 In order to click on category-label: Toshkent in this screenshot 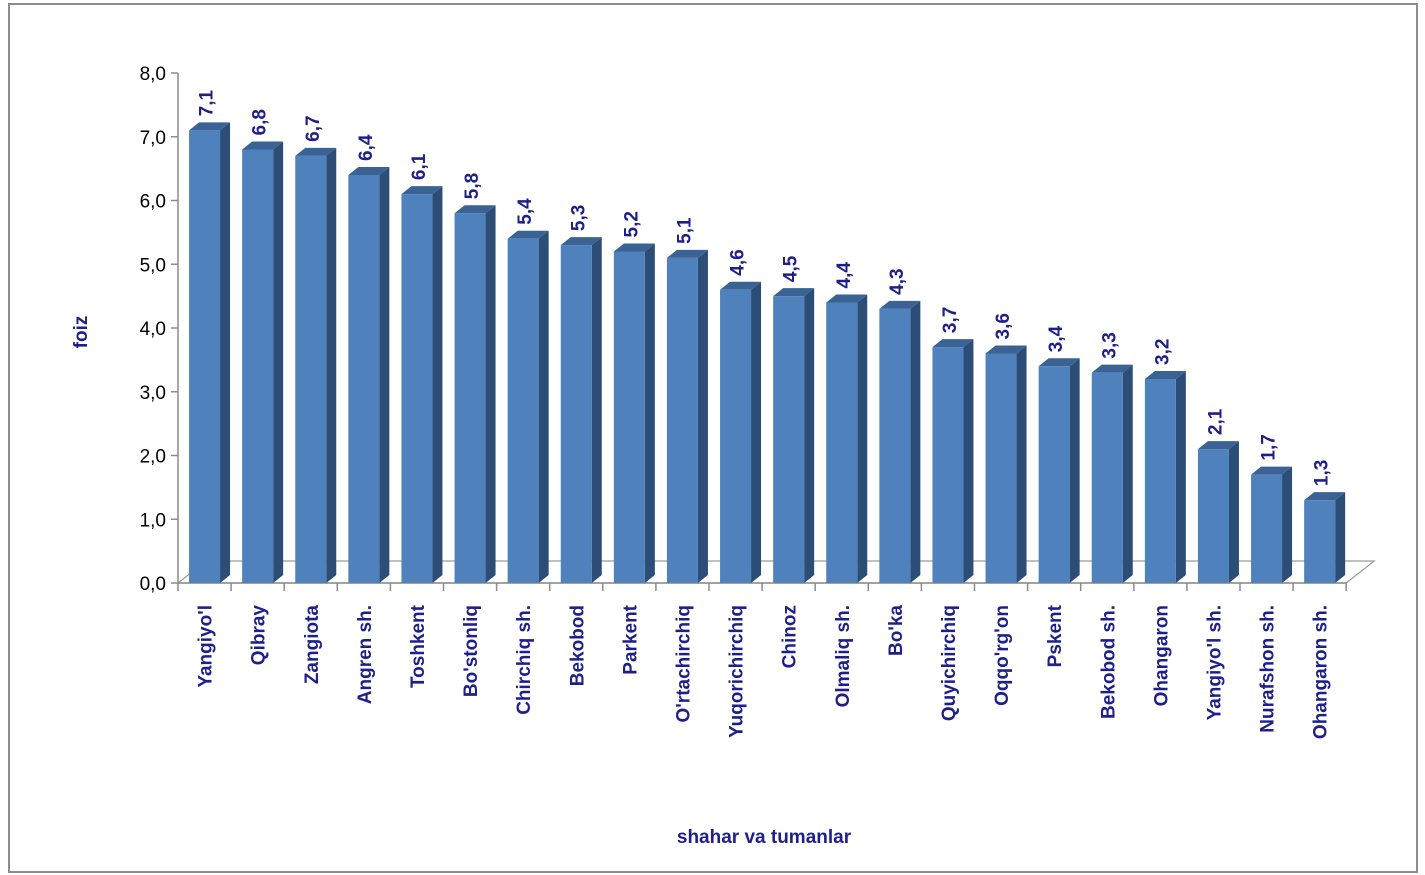, I will do `click(418, 646)`.